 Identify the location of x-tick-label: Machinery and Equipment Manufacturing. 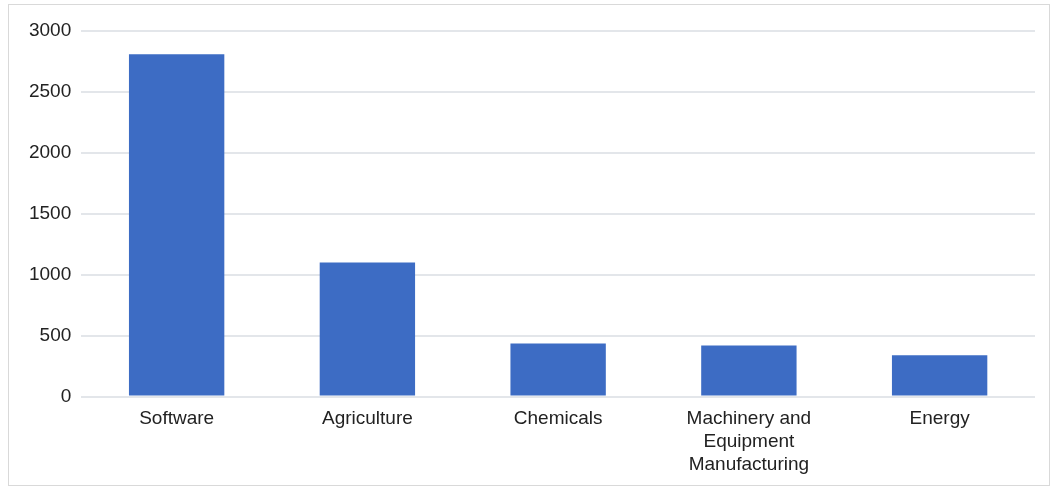
(749, 440).